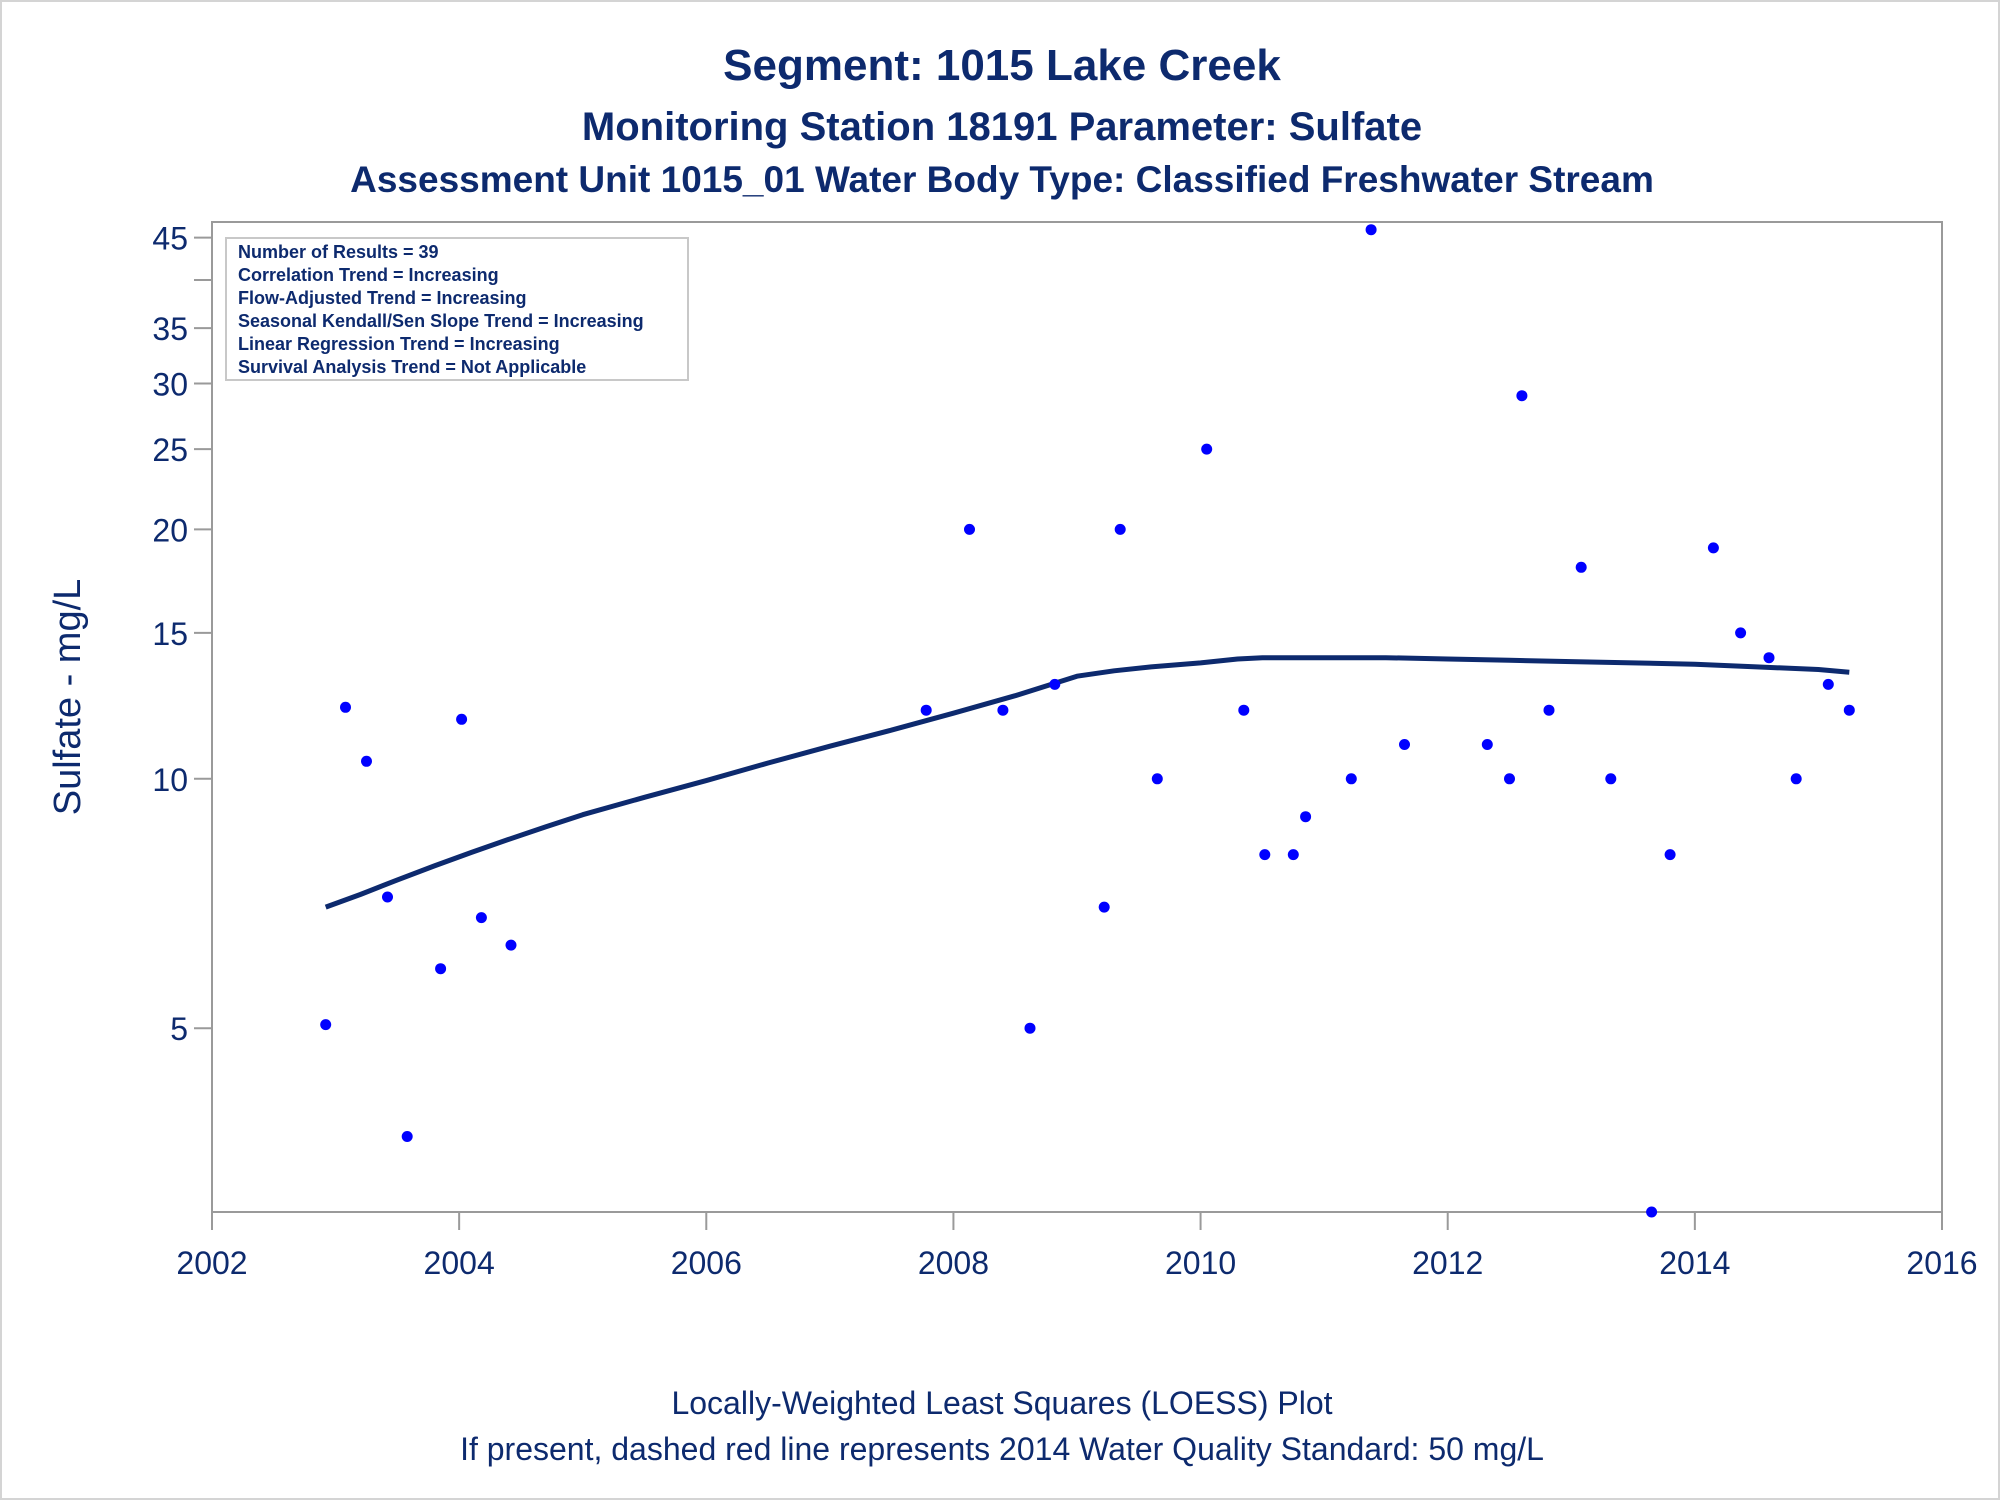 The width and height of the screenshot is (2000, 1502). I want to click on x-tick-label: 2002, so click(211, 1263).